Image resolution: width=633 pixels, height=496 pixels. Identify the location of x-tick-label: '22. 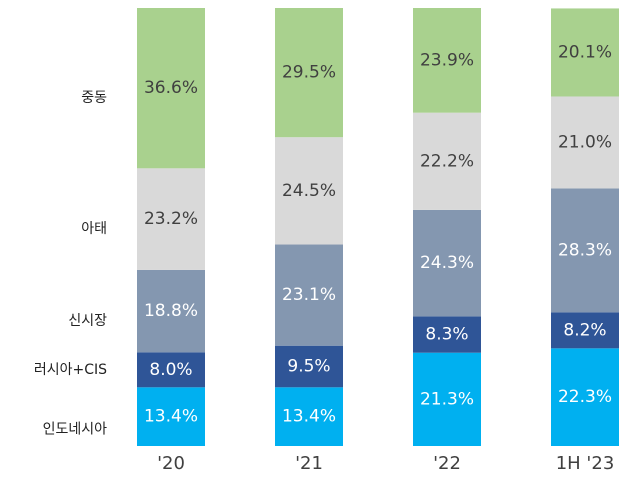
(447, 463).